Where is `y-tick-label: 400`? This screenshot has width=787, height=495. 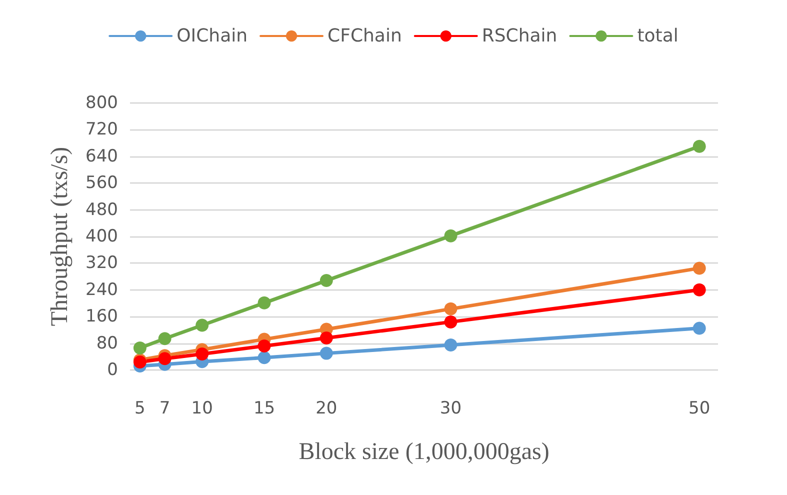
y-tick-label: 400 is located at coordinates (102, 236).